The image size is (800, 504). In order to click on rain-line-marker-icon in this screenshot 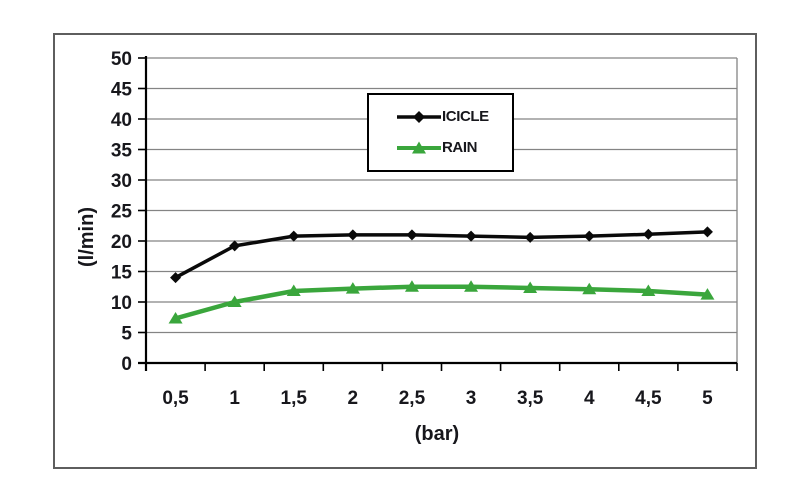, I will do `click(419, 148)`.